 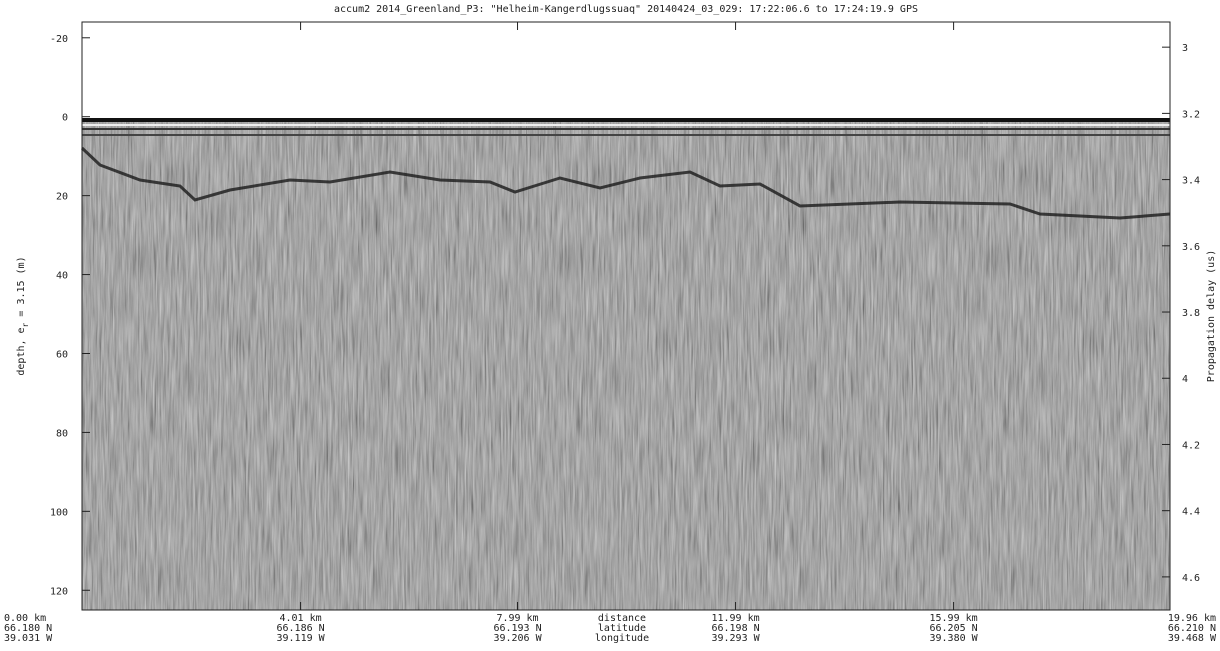 What do you see at coordinates (517, 618) in the screenshot?
I see `x-tick-label: 7.99 km` at bounding box center [517, 618].